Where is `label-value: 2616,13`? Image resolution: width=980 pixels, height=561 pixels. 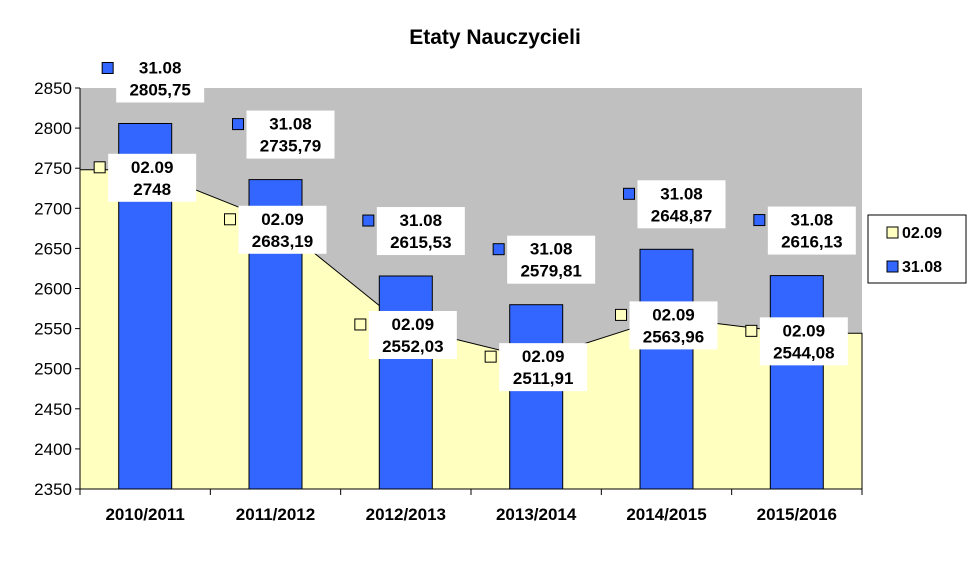 label-value: 2616,13 is located at coordinates (811, 242).